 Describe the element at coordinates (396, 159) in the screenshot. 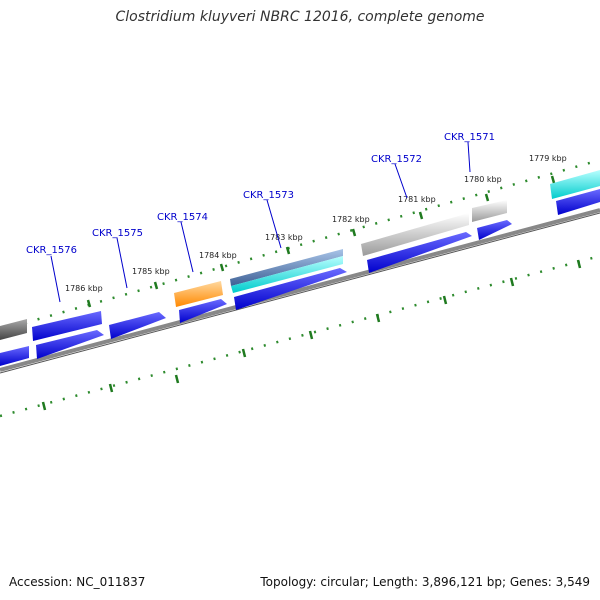

I see `gene-label-ckr-1572: CKR_1572` at that location.